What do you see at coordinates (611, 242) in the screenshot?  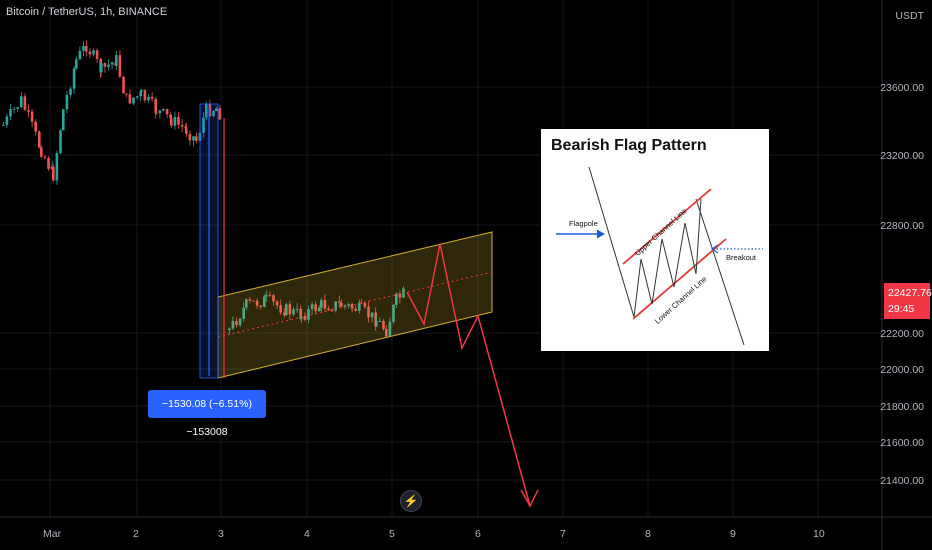 I see `diagram-pole-line` at bounding box center [611, 242].